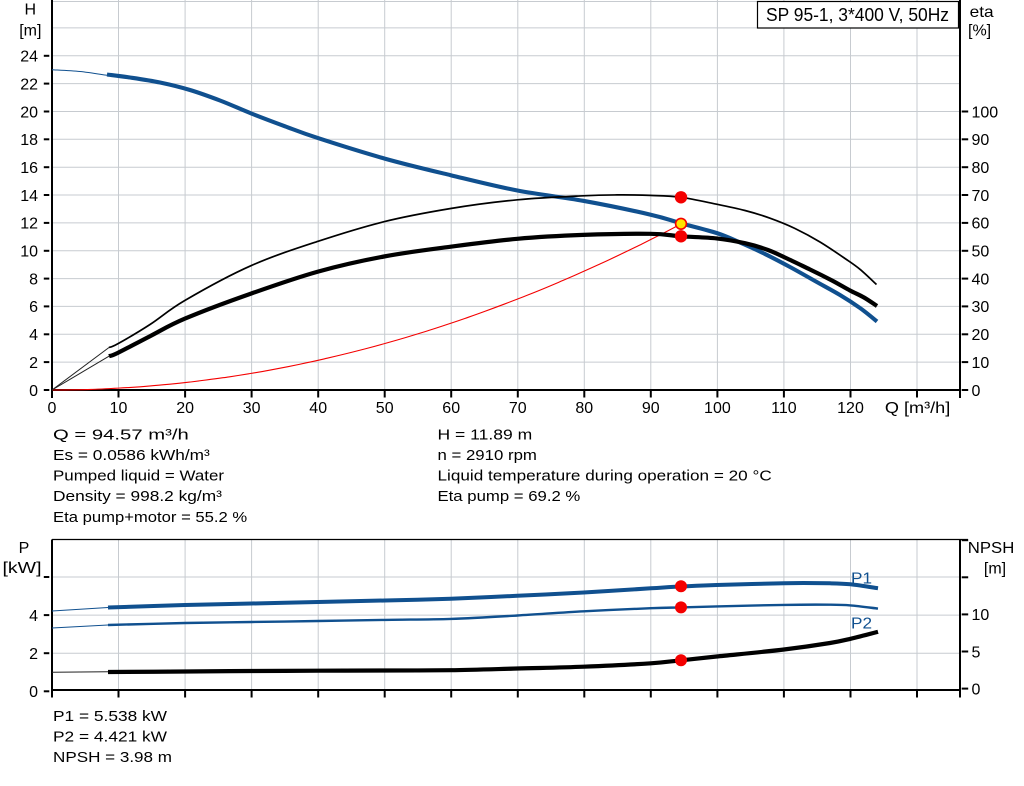 The width and height of the screenshot is (1024, 786). Describe the element at coordinates (29, 196) in the screenshot. I see `svg-text: 14` at that location.